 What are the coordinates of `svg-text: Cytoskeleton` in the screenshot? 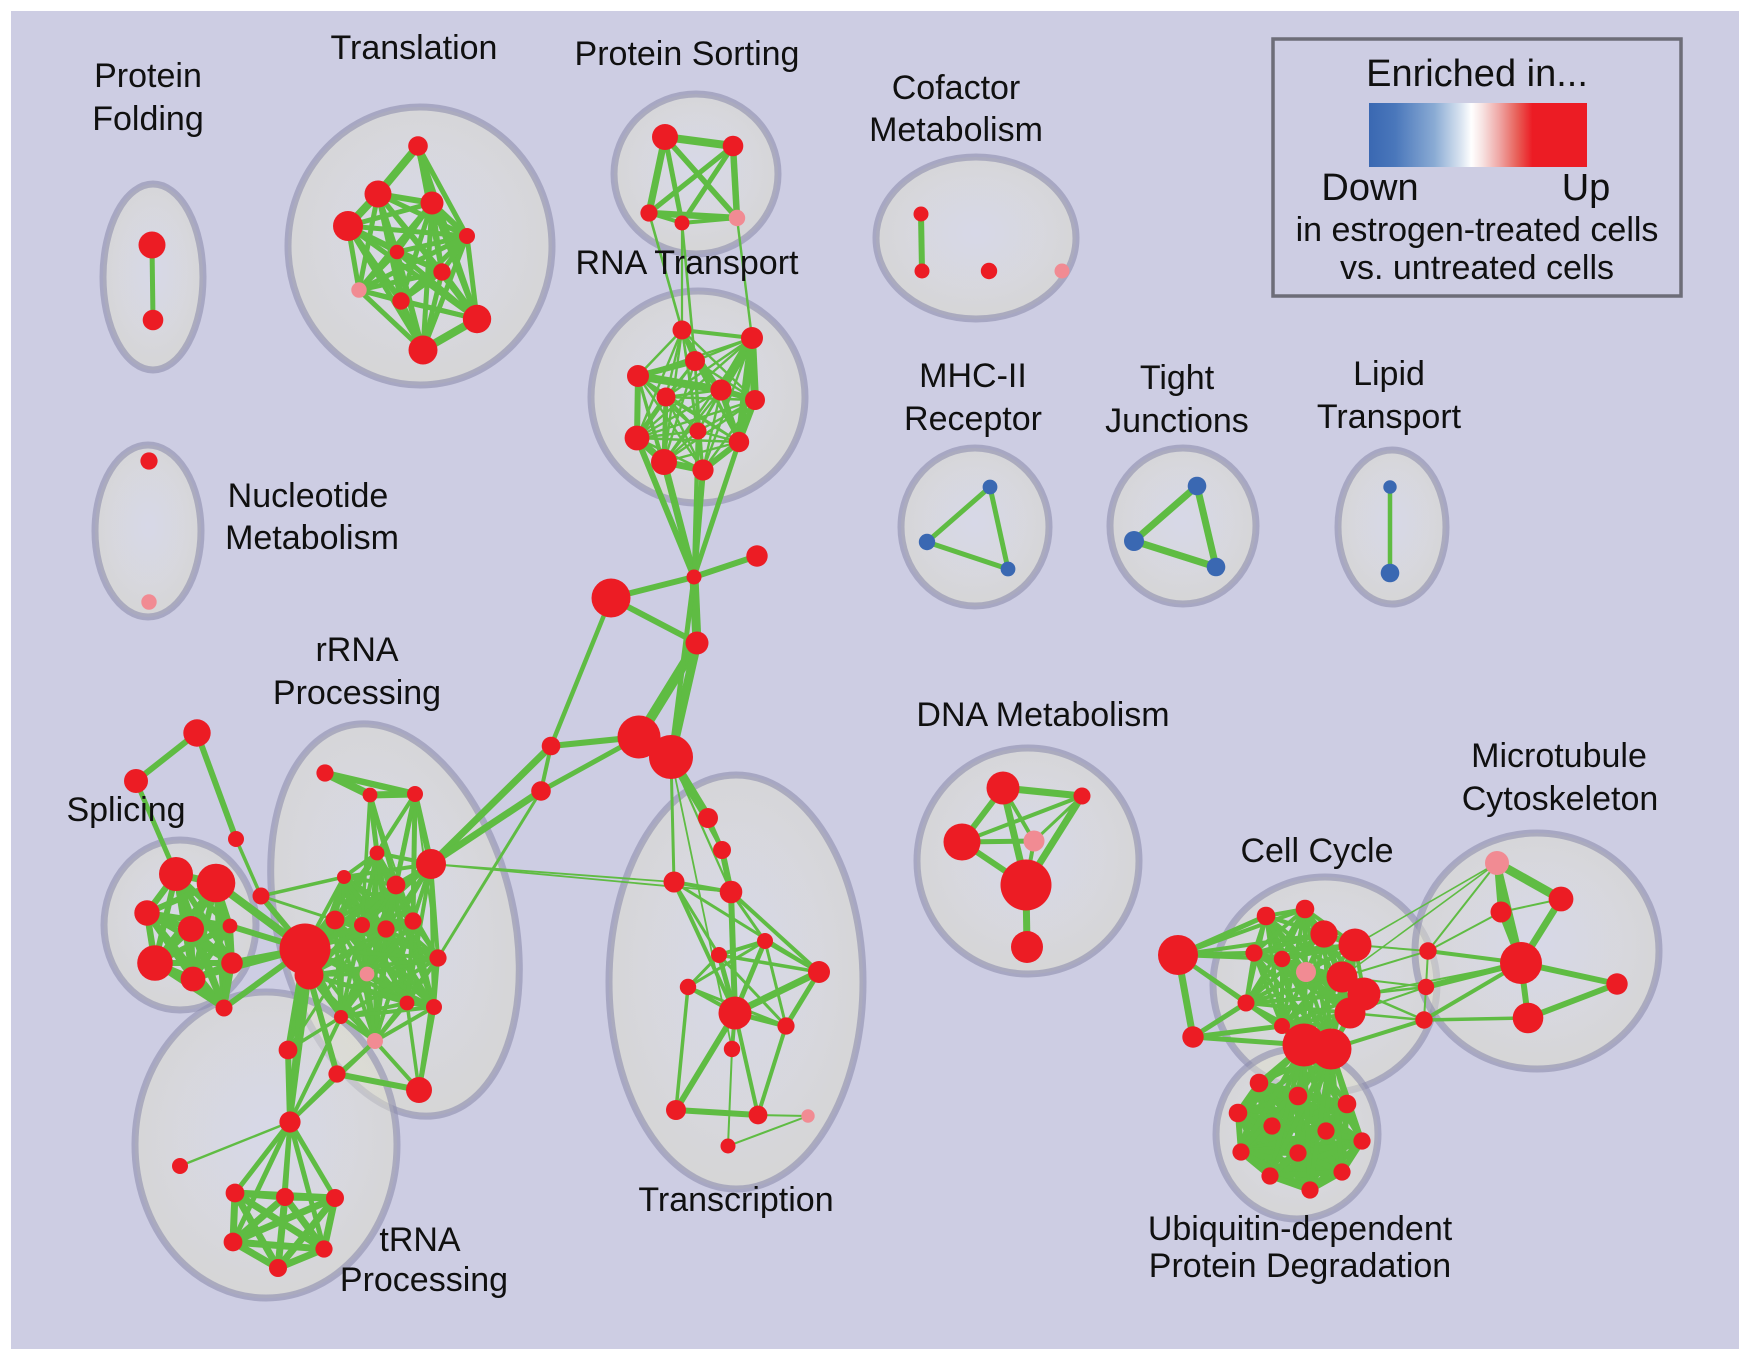 It's located at (1560, 799).